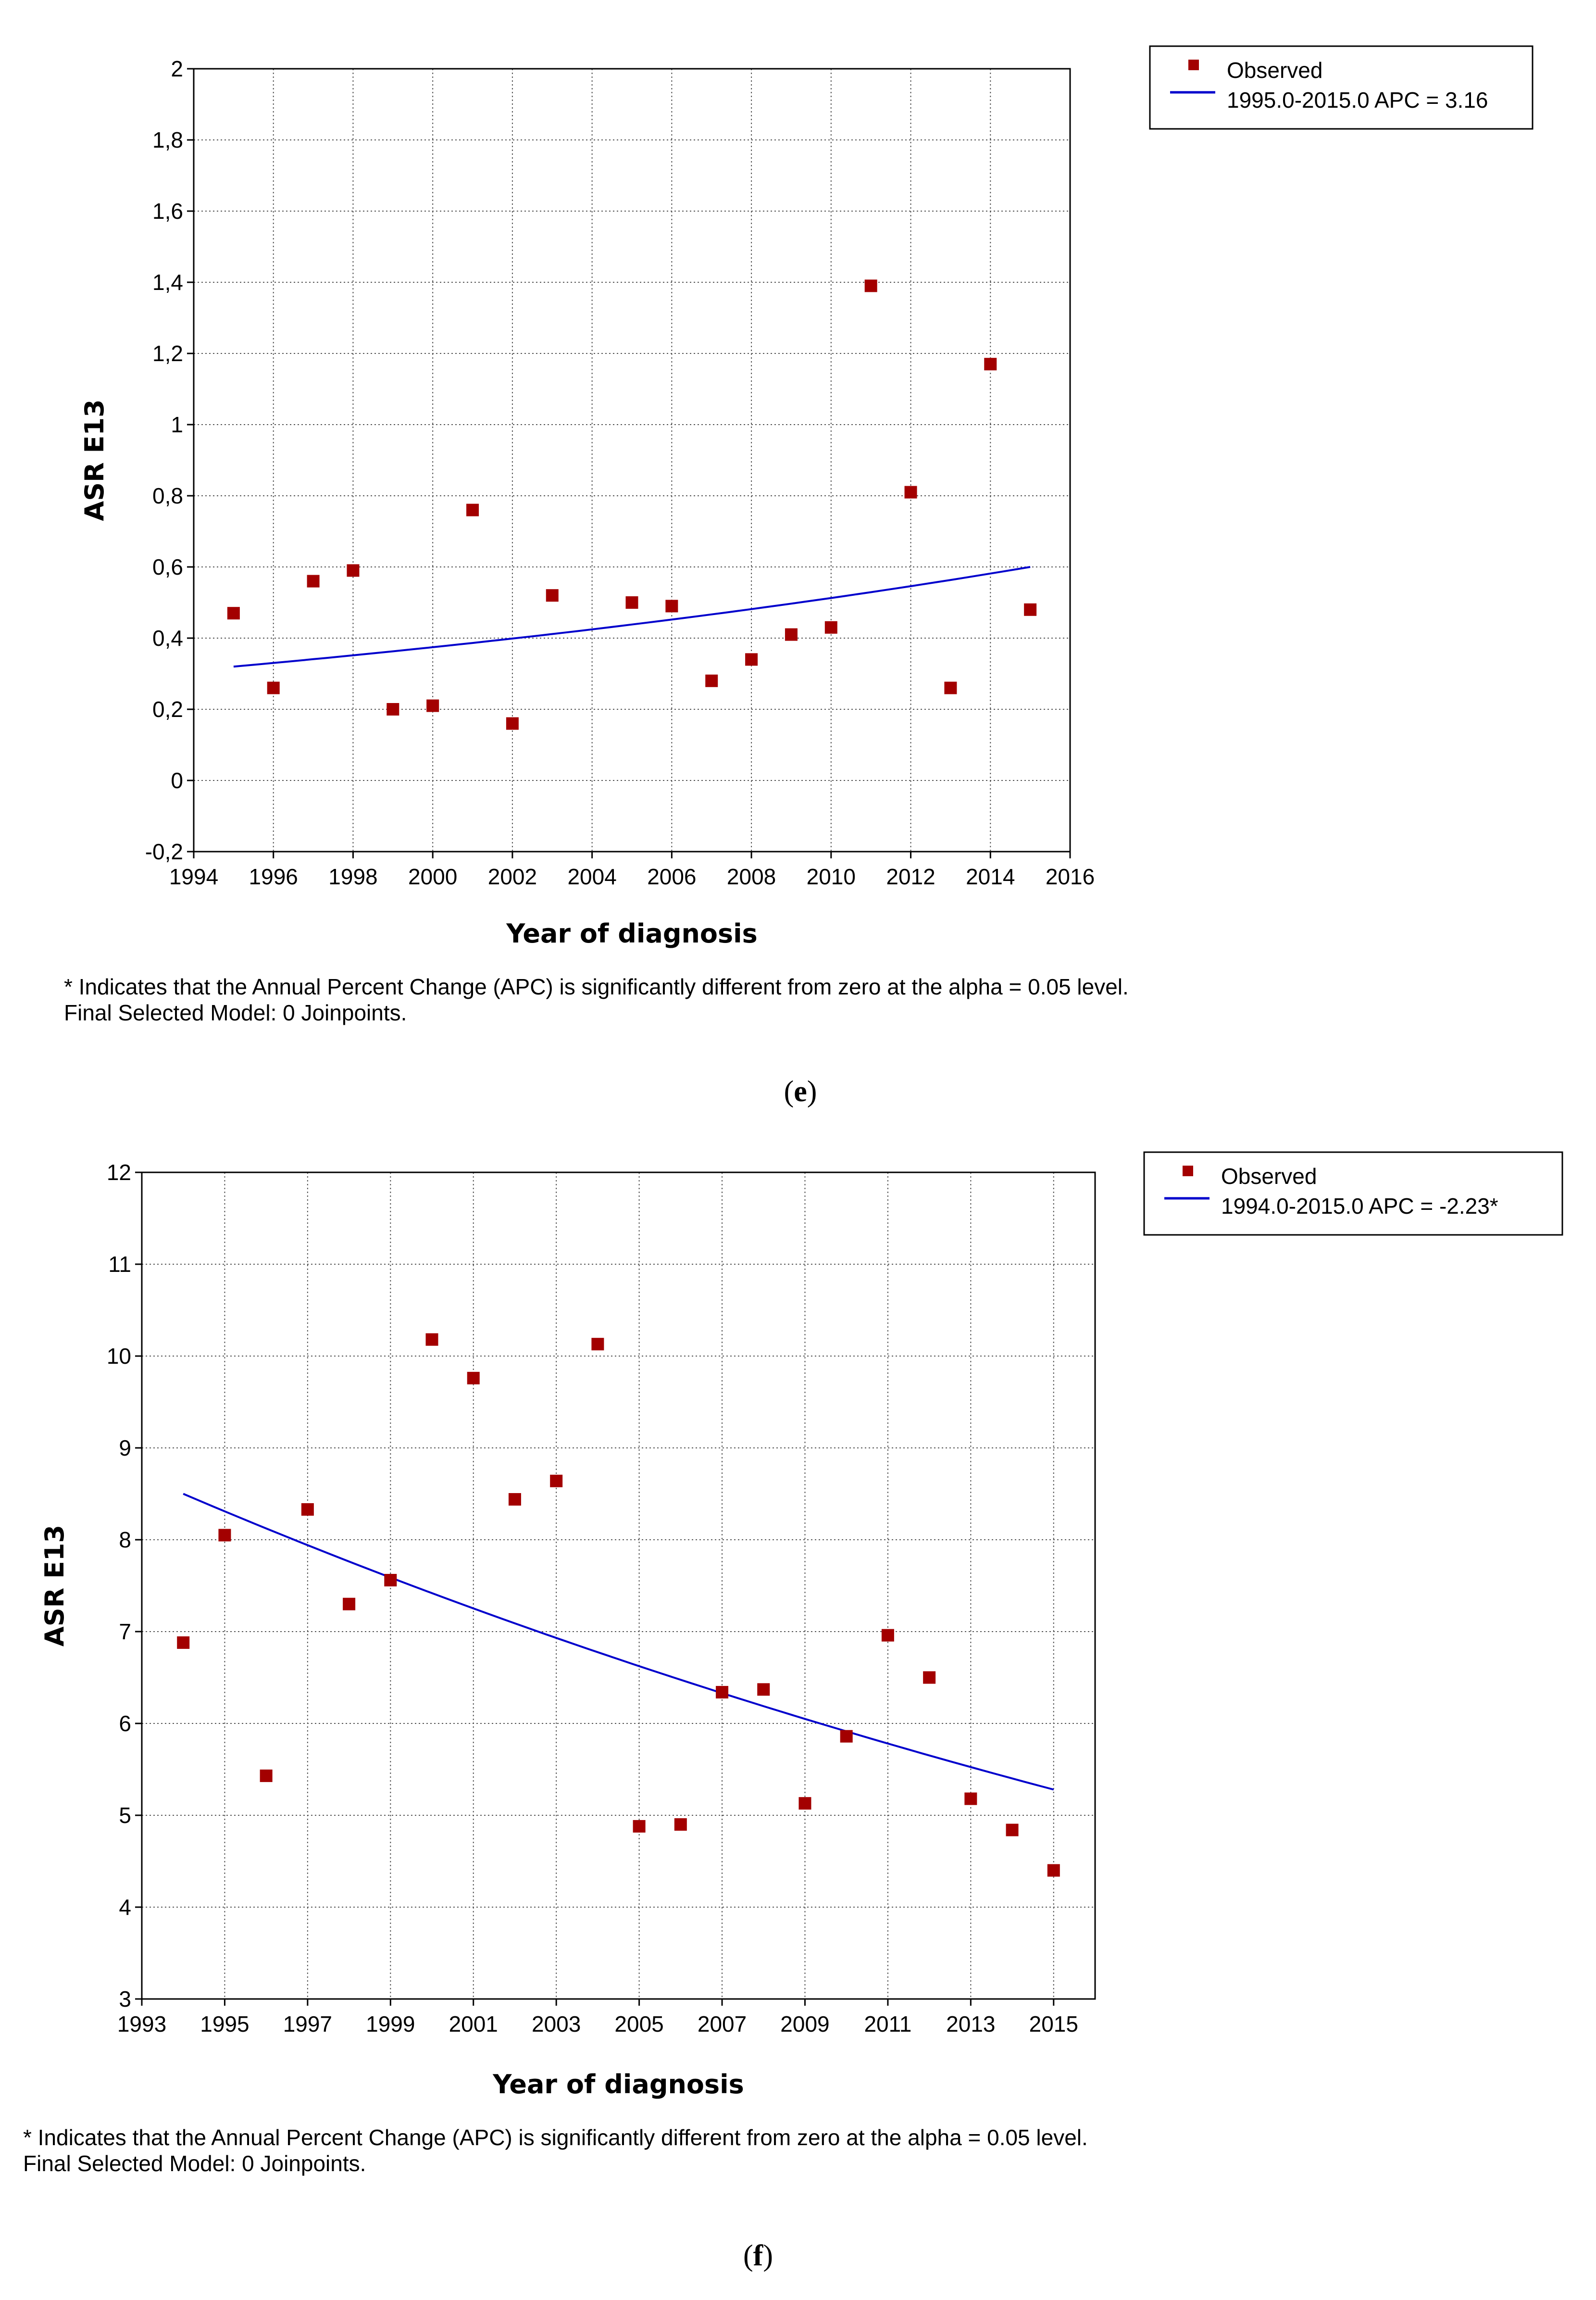  What do you see at coordinates (632, 504) in the screenshot?
I see `observed-points-e` at bounding box center [632, 504].